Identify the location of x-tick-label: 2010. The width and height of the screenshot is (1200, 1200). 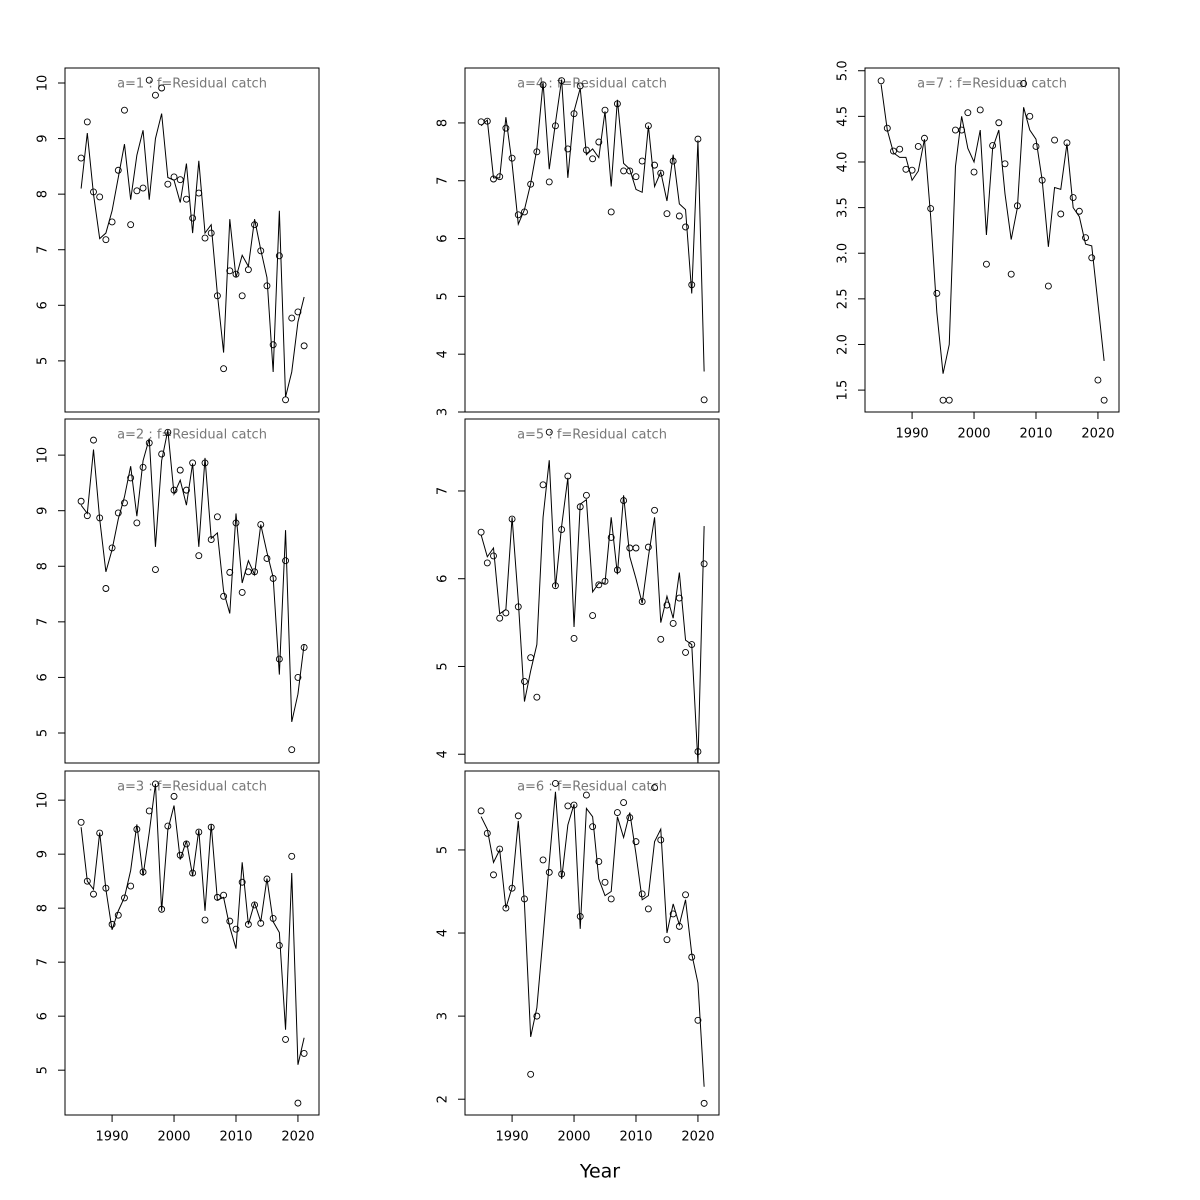
(235, 1137).